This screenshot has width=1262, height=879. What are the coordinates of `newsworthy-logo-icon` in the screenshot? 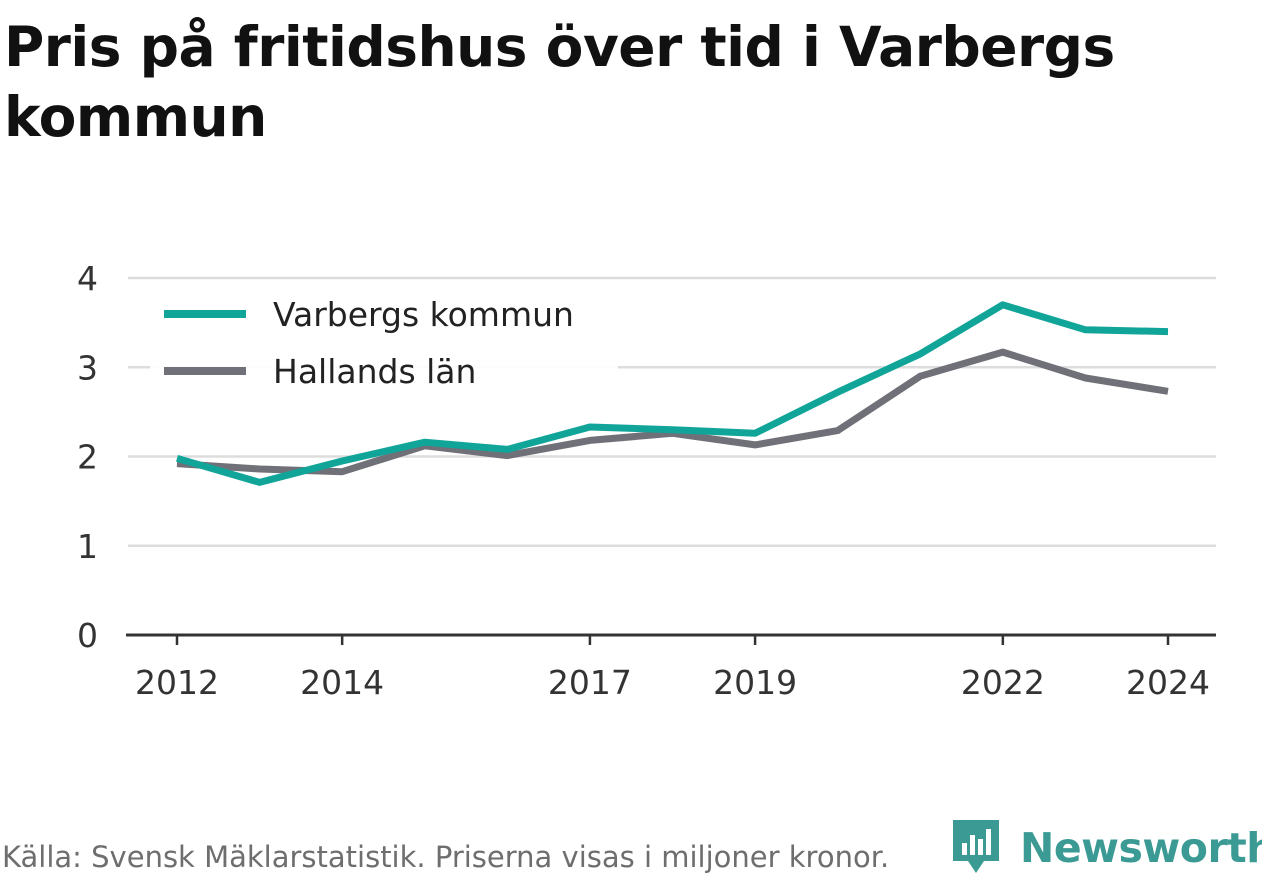 It's located at (976, 846).